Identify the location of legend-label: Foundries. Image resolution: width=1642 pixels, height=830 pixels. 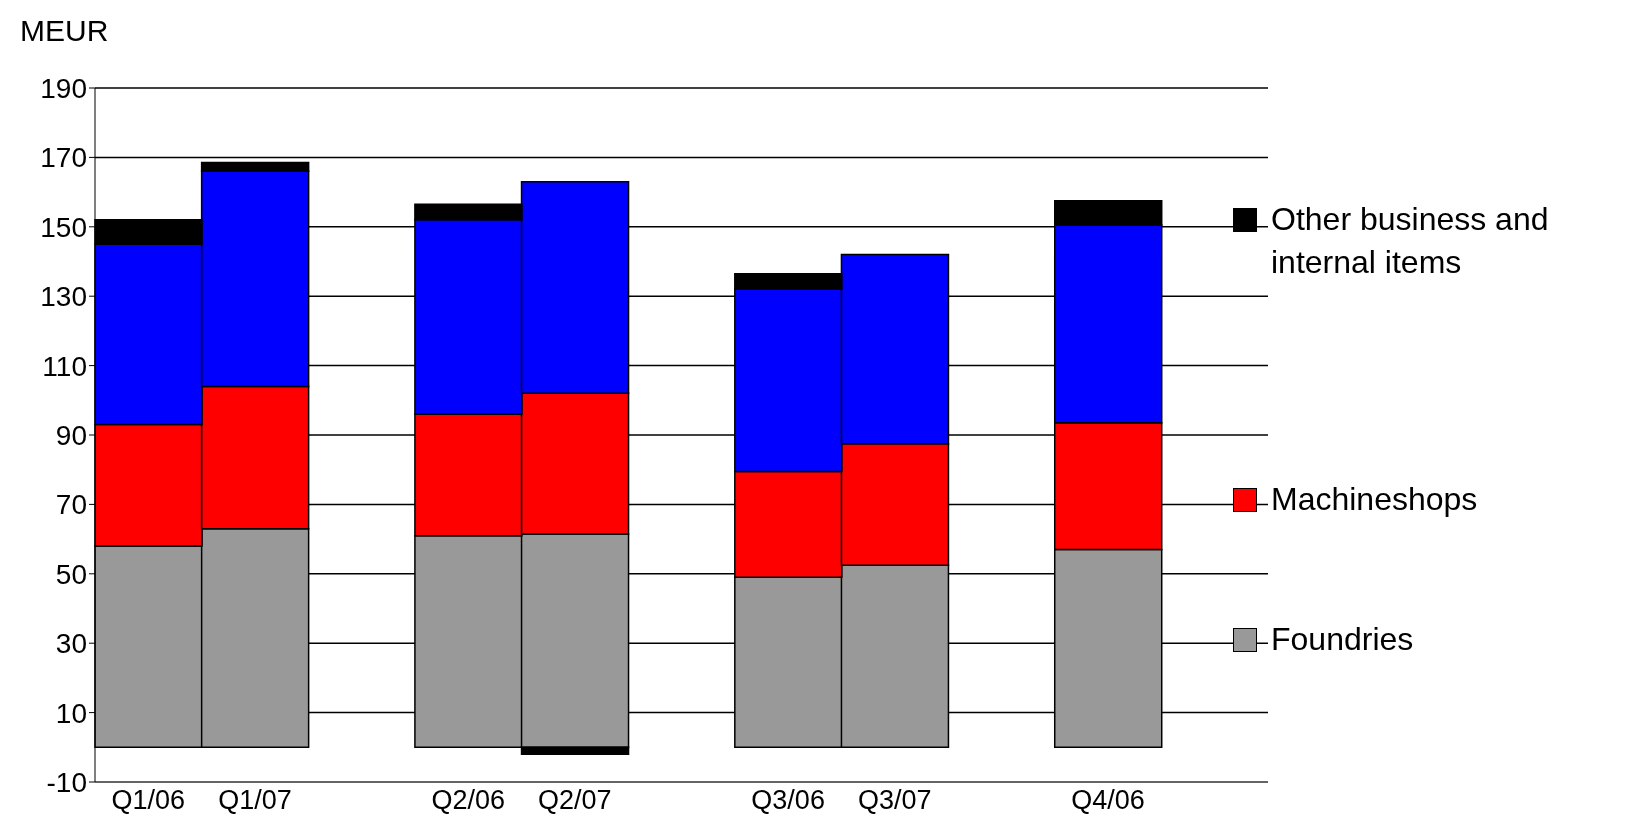
(1342, 639).